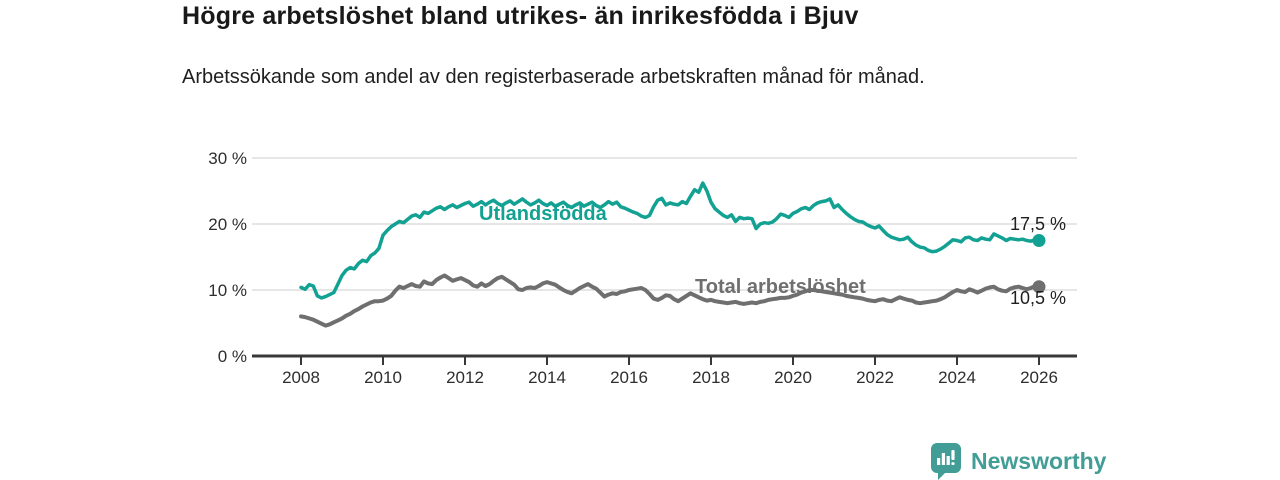  Describe the element at coordinates (946, 461) in the screenshot. I see `newsworthy-logo-icon` at that location.